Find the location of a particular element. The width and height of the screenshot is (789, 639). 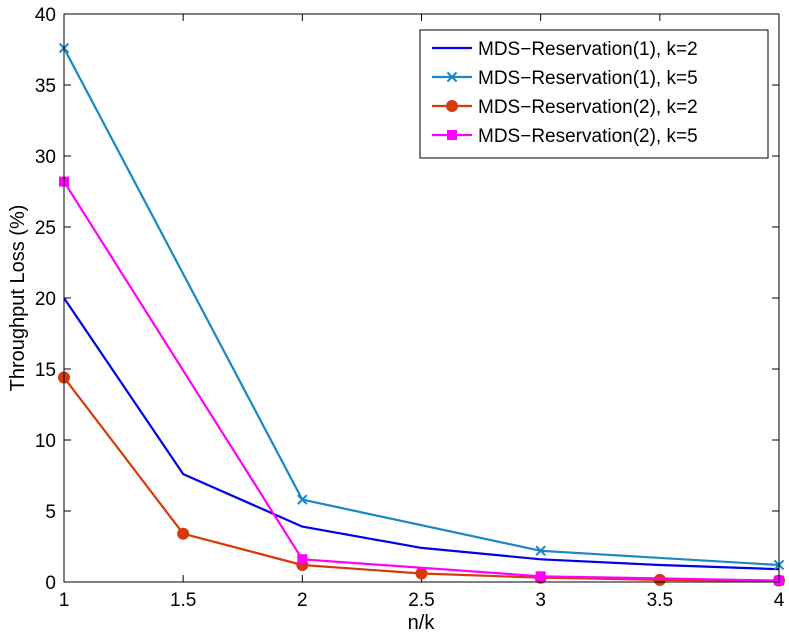

x-tick-label: 2.5 is located at coordinates (421, 600).